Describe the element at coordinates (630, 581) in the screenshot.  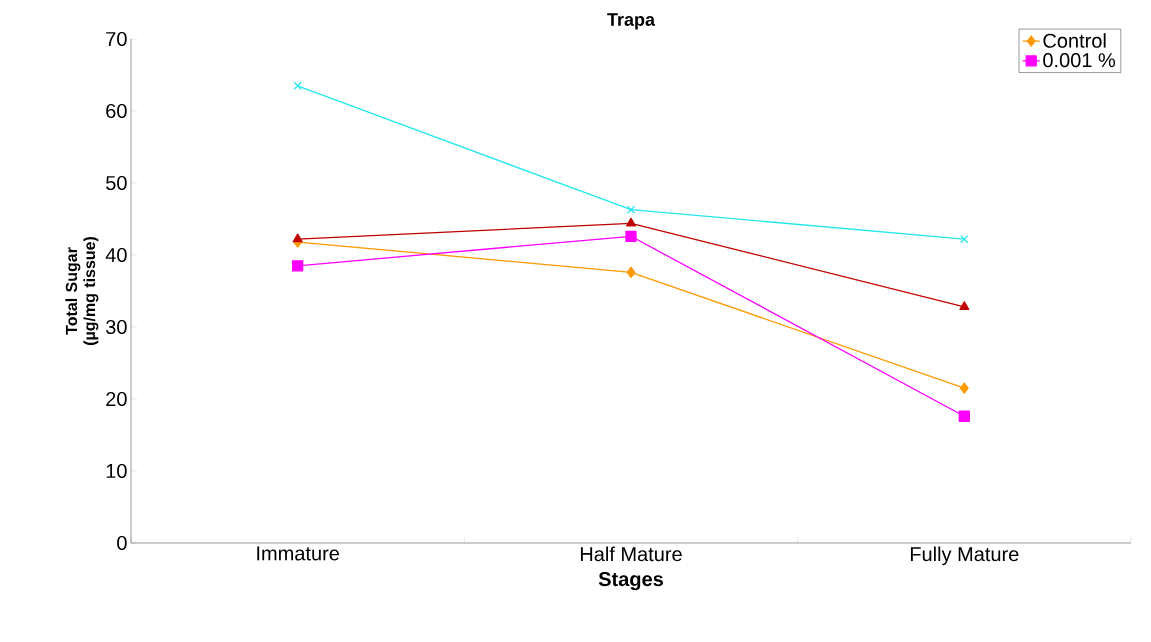
I see `x-axis-title: Stages` at that location.